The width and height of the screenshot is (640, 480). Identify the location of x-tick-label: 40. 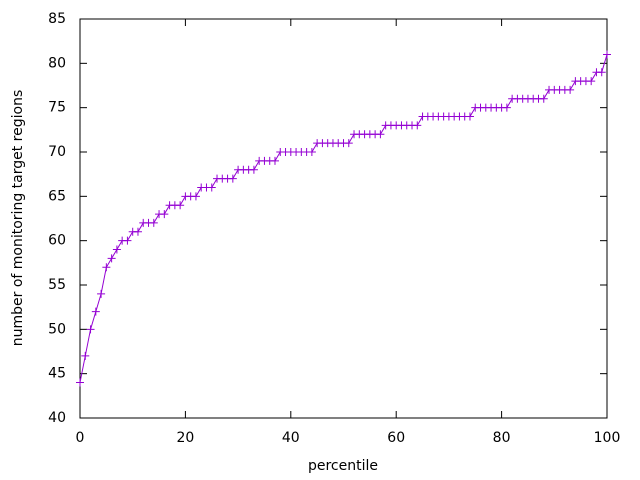
(291, 438).